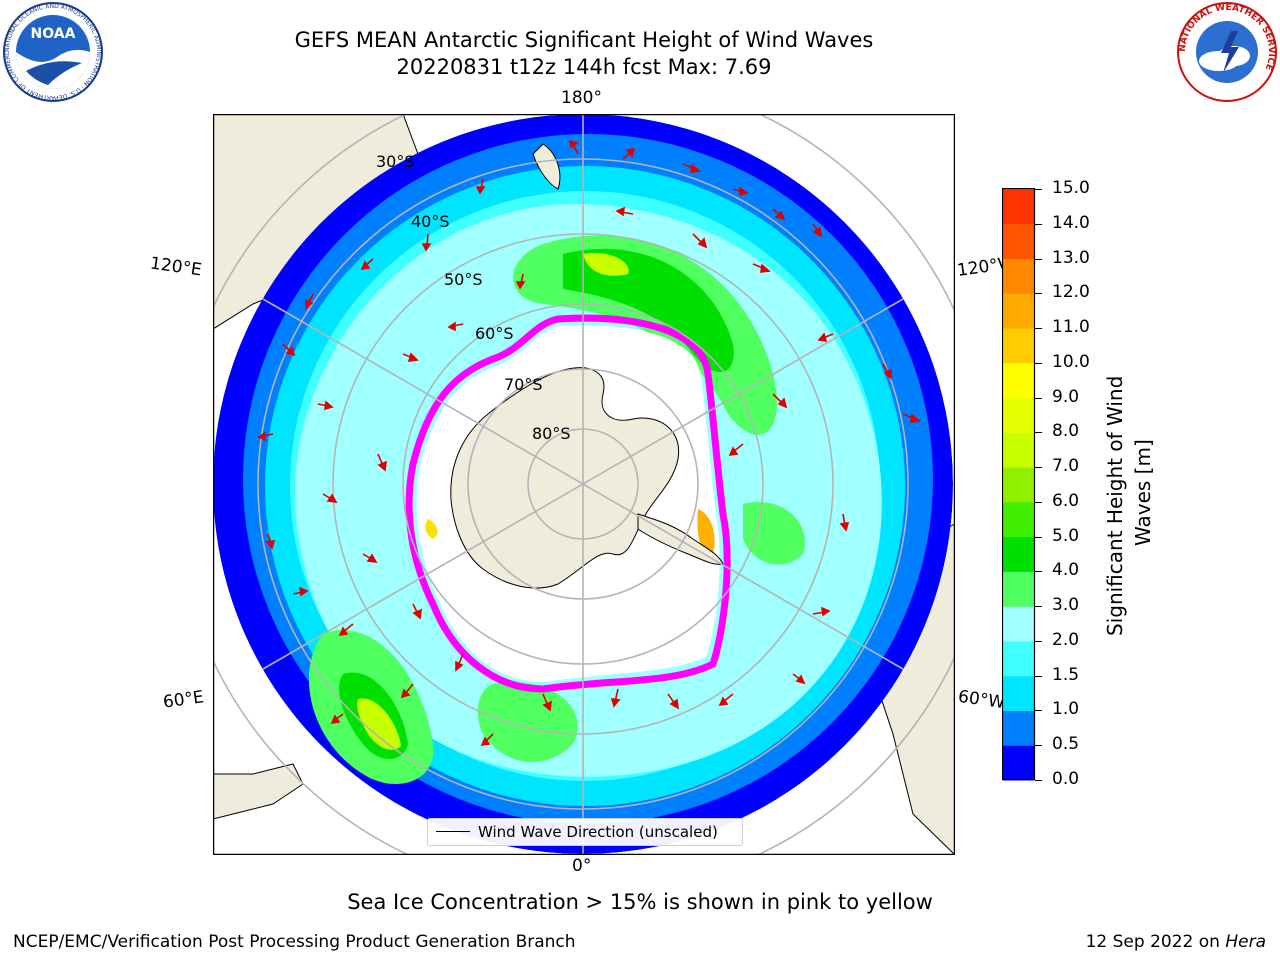 This screenshot has height=960, width=1280. I want to click on antarctica-land, so click(565, 478).